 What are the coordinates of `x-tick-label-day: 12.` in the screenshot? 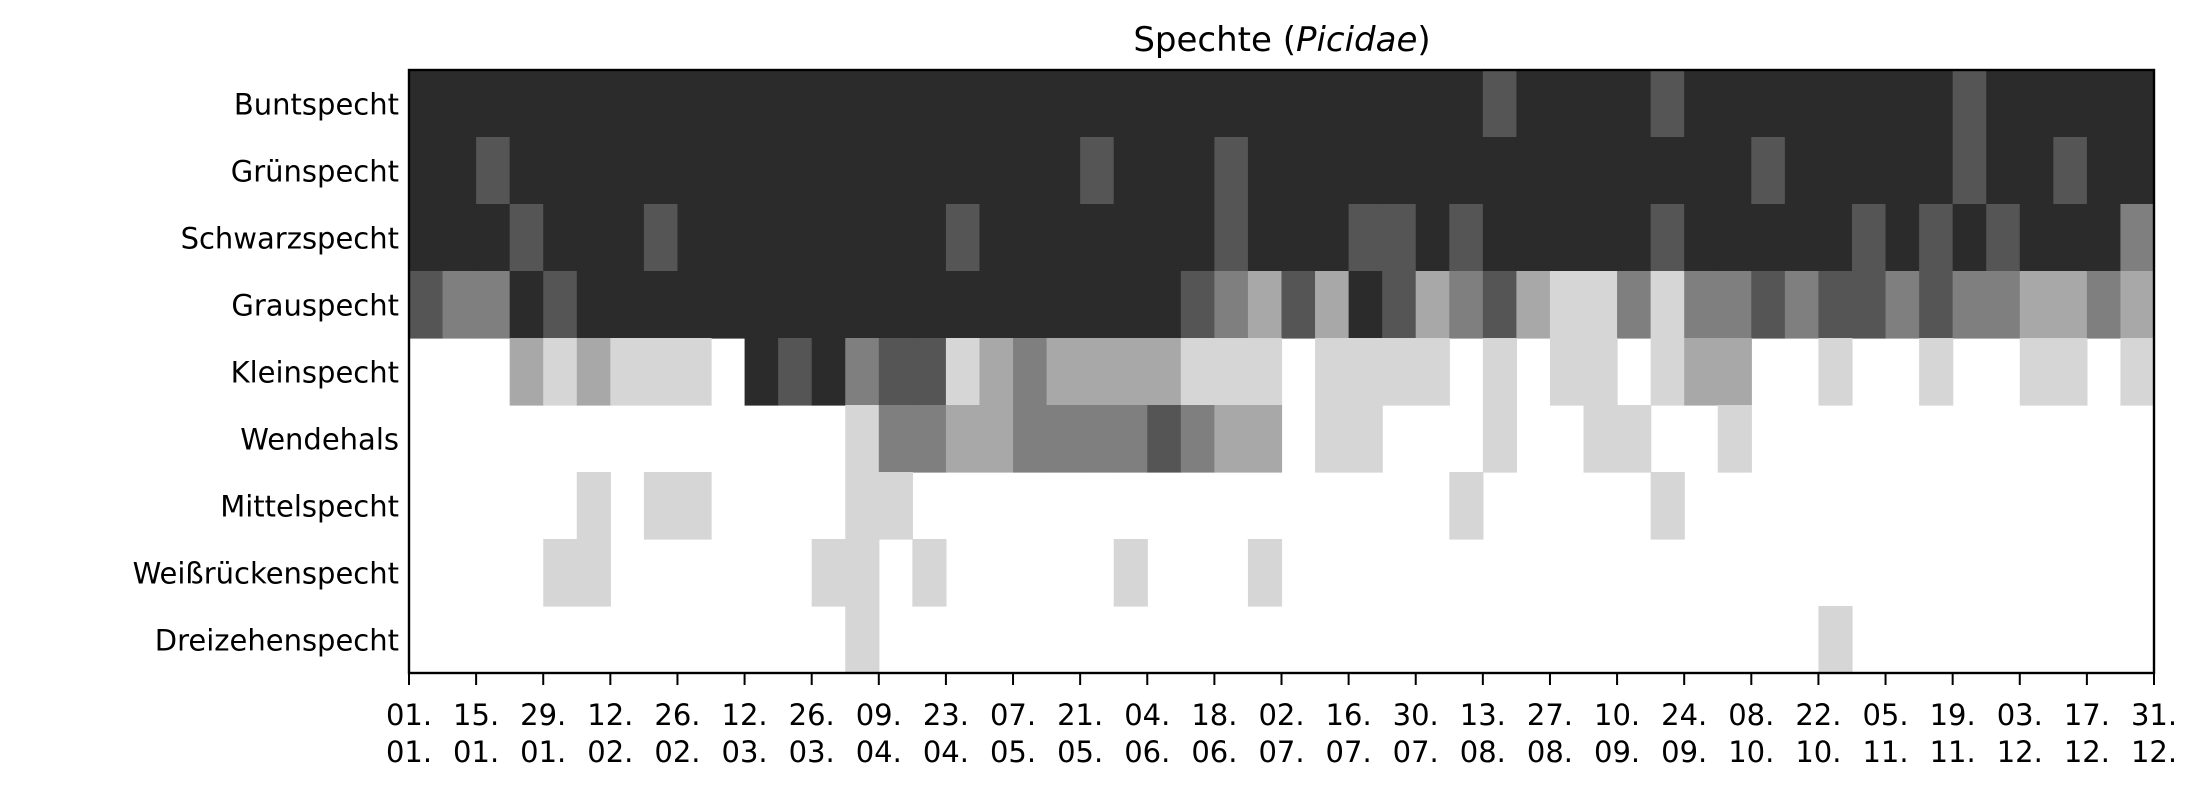 It's located at (745, 715).